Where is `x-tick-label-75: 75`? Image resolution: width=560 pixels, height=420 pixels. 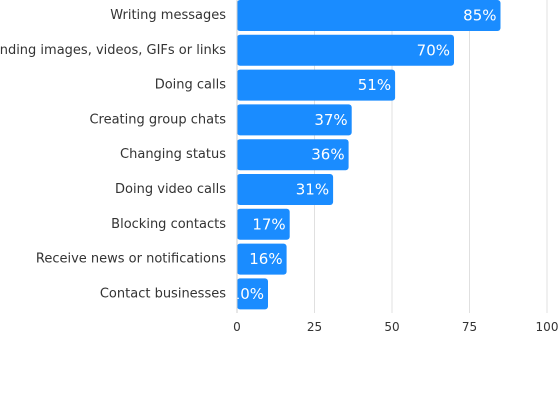 x-tick-label-75: 75 is located at coordinates (469, 327).